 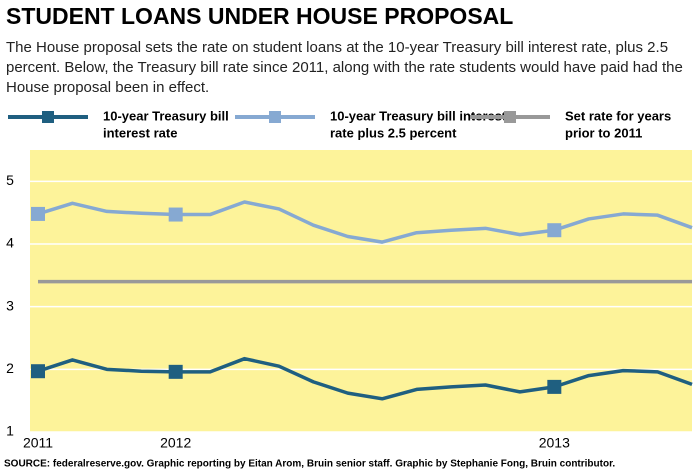 I want to click on x-tick-label: 2012, so click(x=175, y=443).